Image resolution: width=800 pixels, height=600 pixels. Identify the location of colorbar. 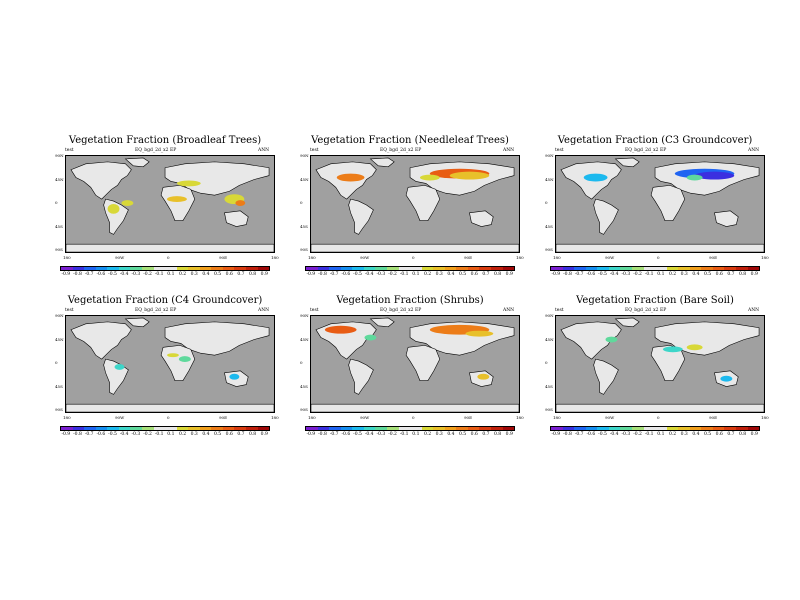
(410, 428).